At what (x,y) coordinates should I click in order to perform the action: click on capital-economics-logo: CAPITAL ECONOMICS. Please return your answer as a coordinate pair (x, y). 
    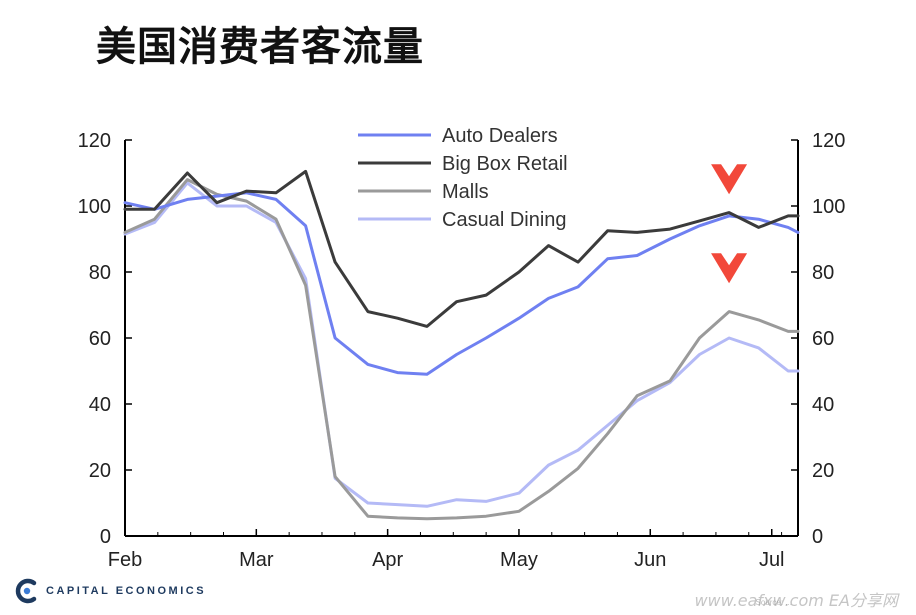
    Looking at the image, I should click on (110, 591).